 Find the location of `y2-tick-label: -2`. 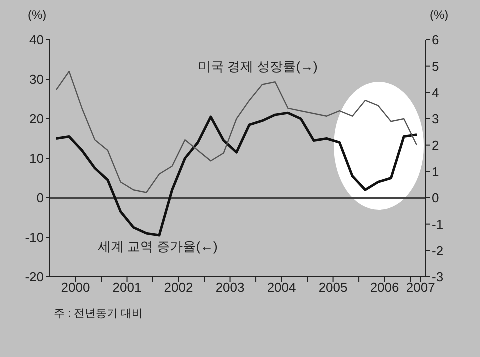

y2-tick-label: -2 is located at coordinates (438, 250).